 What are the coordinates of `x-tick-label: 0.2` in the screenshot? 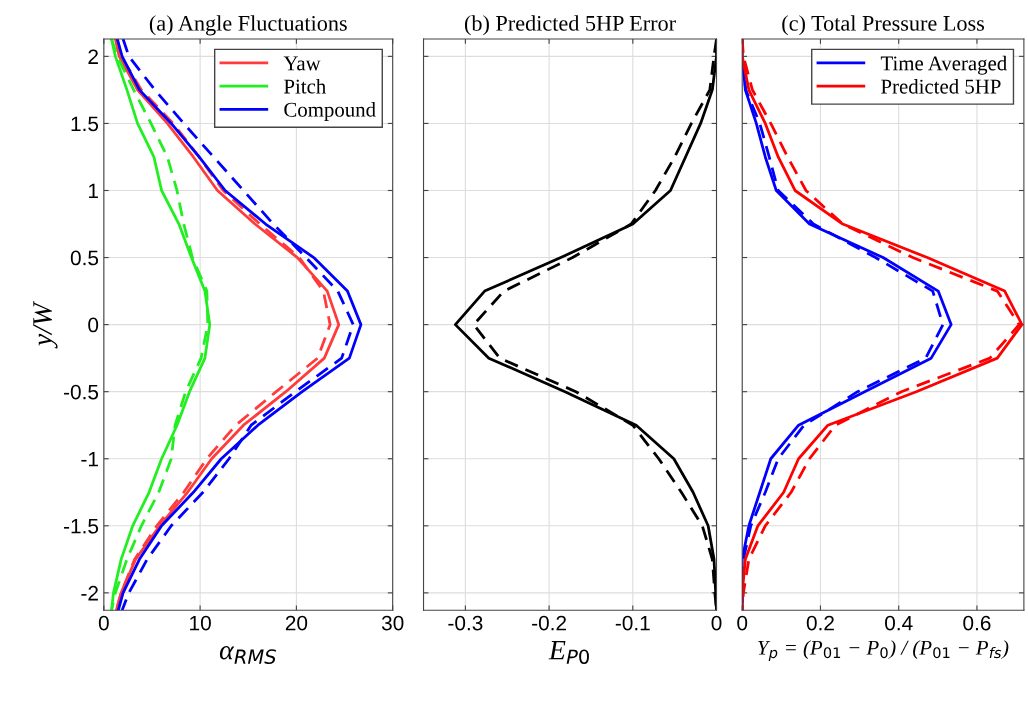 It's located at (820, 623).